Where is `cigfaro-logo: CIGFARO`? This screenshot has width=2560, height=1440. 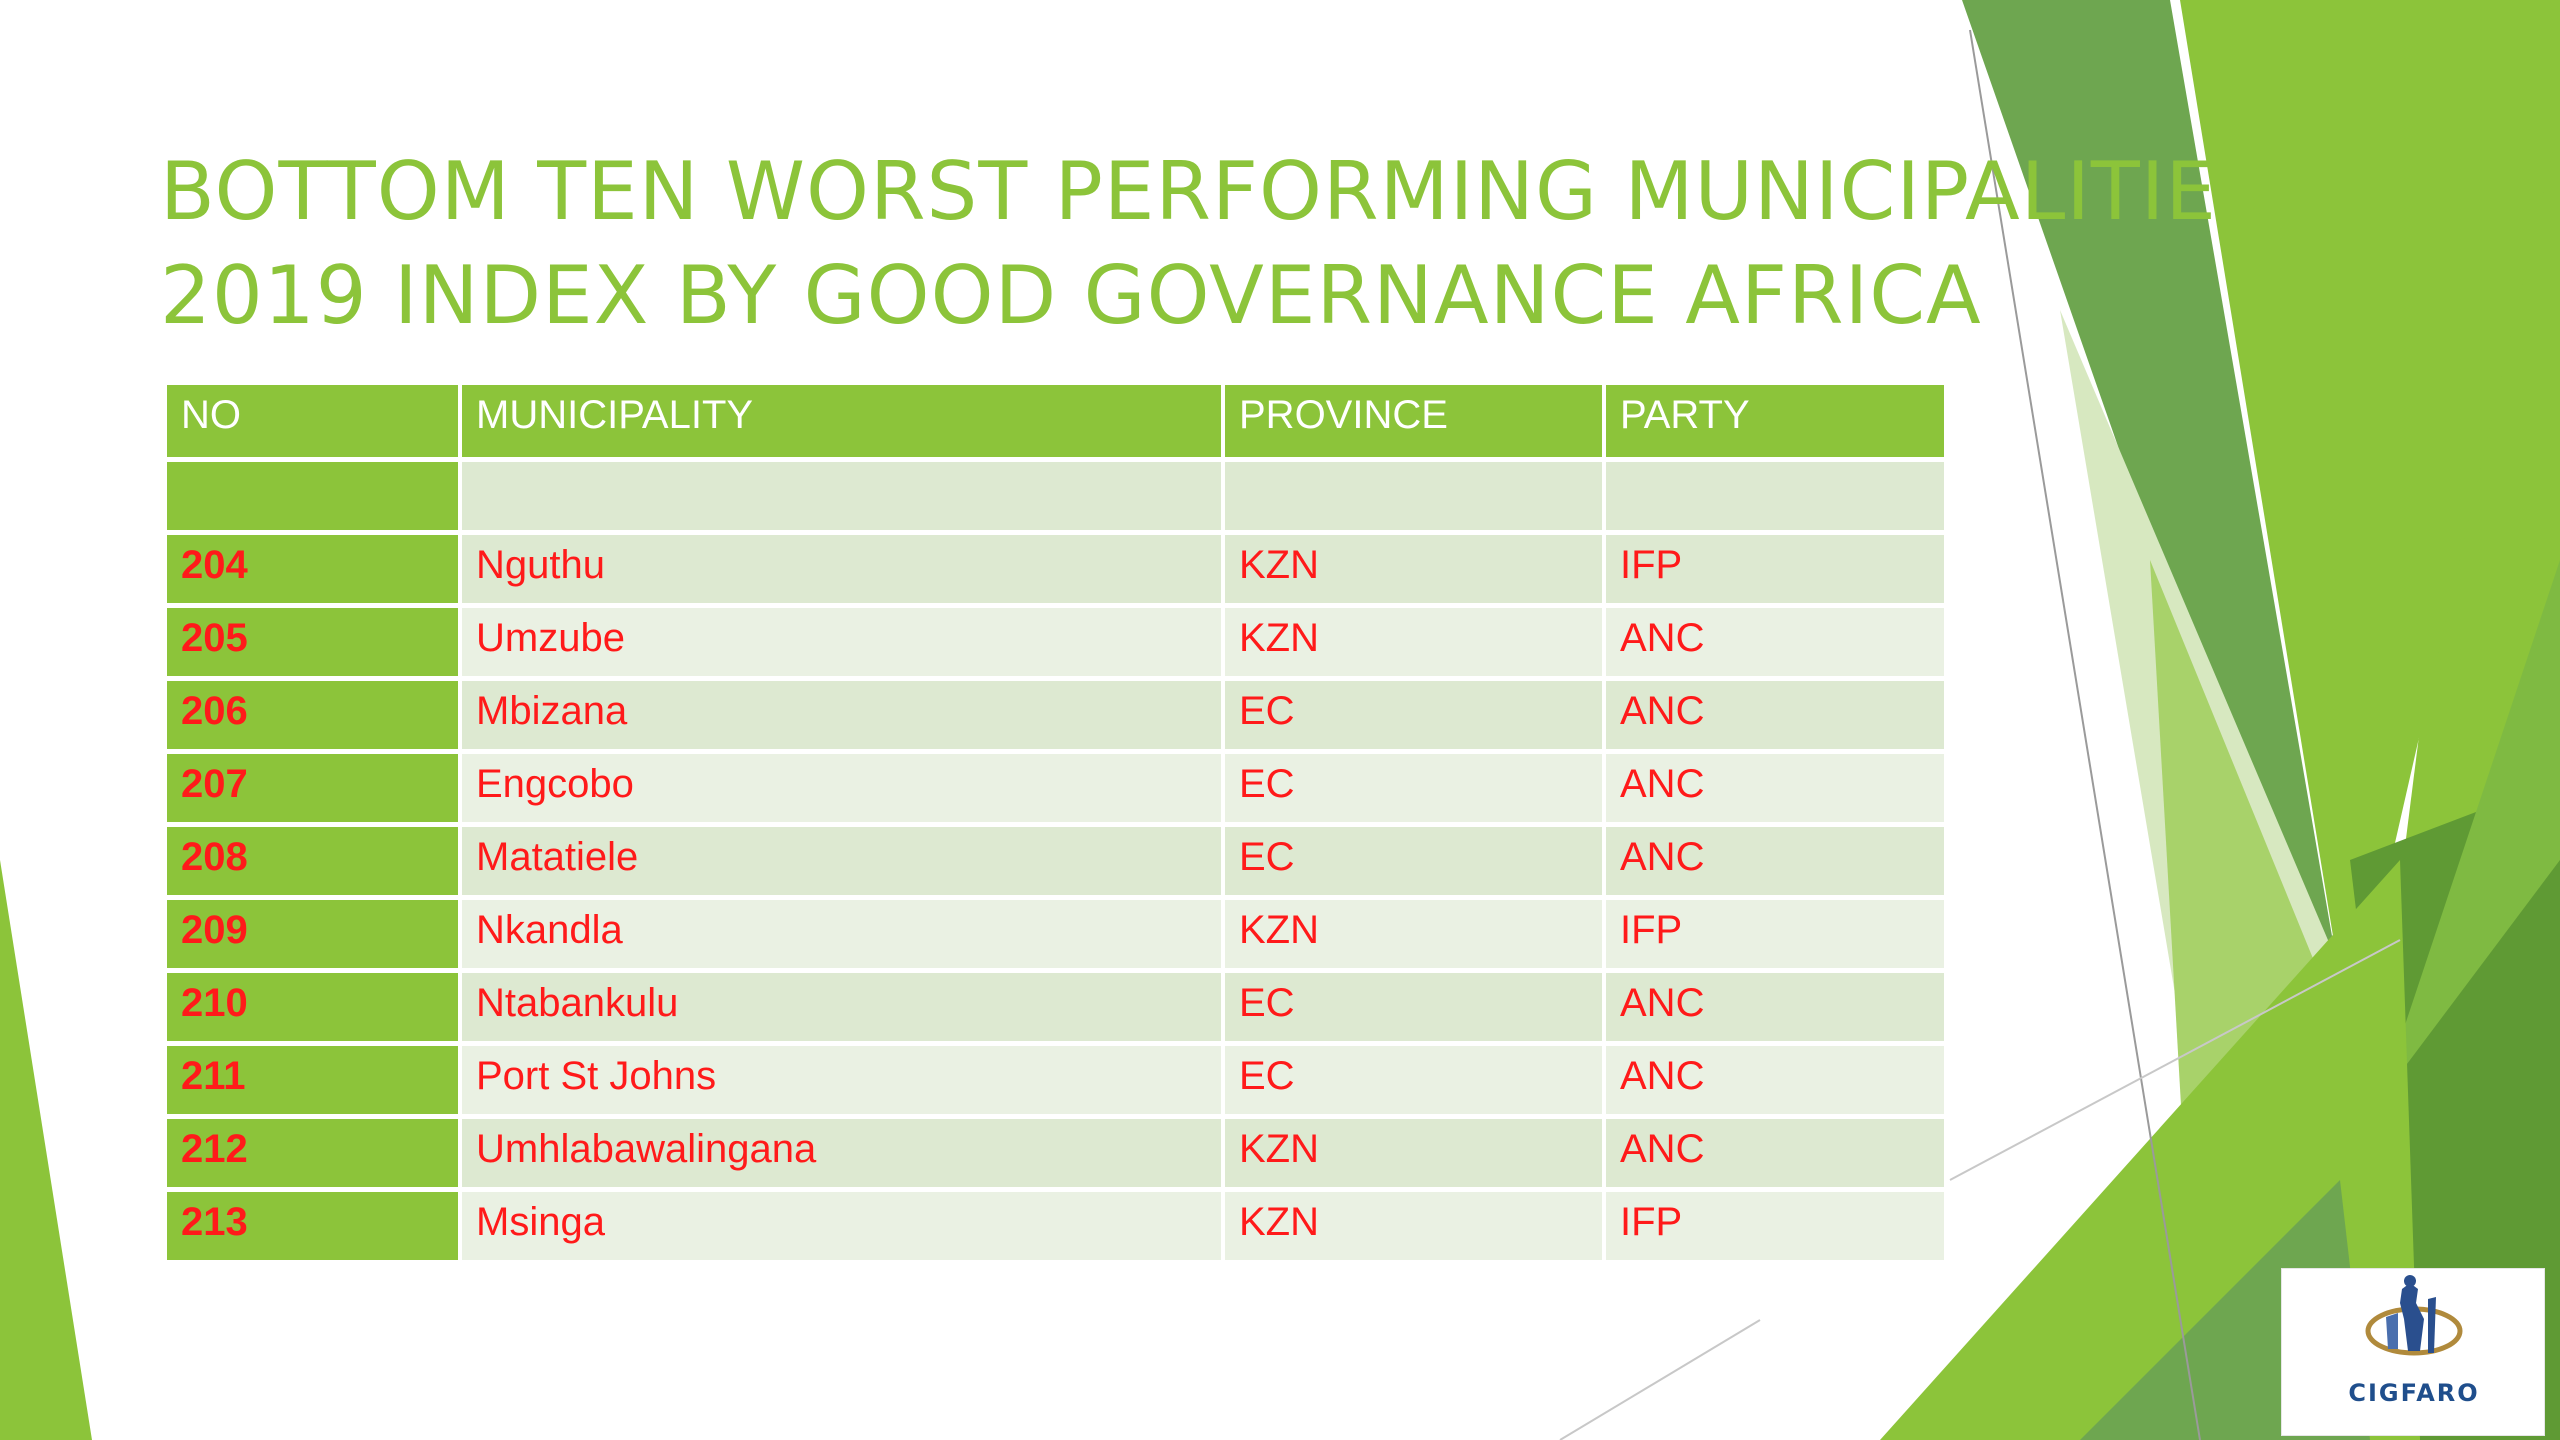
cigfaro-logo: CIGFARO is located at coordinates (2413, 1352).